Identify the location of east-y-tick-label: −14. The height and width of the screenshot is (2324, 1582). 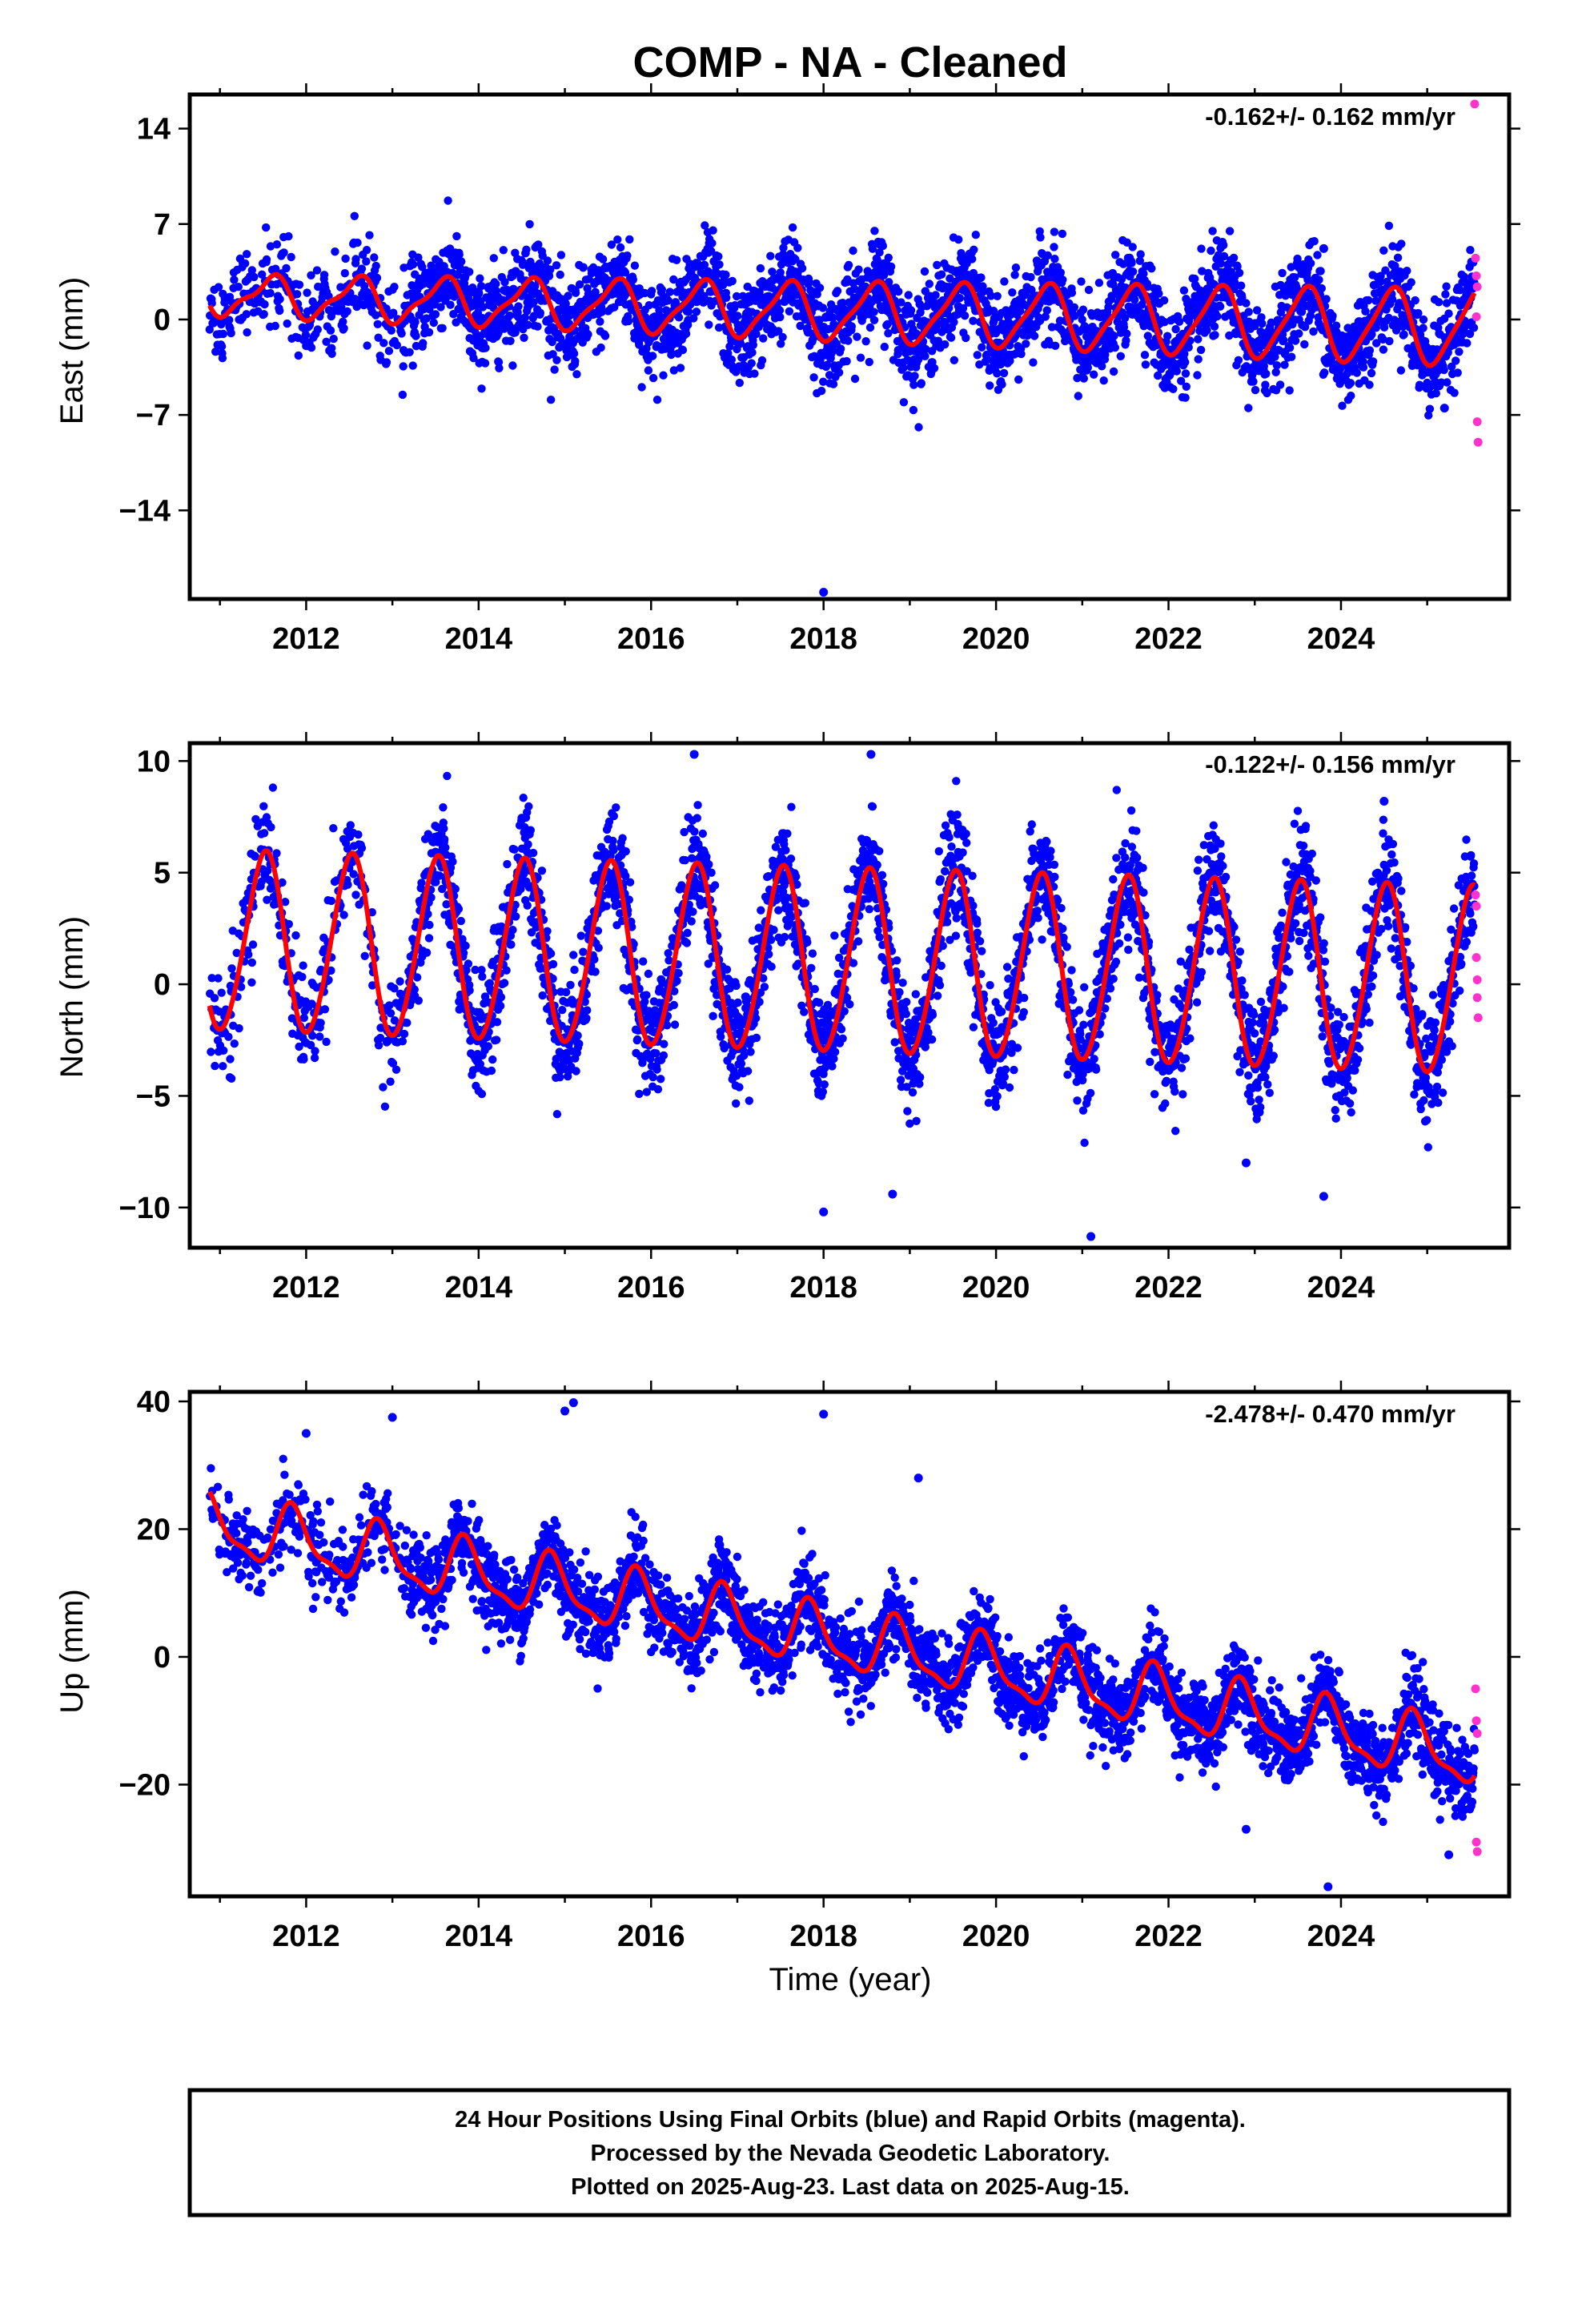
(145, 511).